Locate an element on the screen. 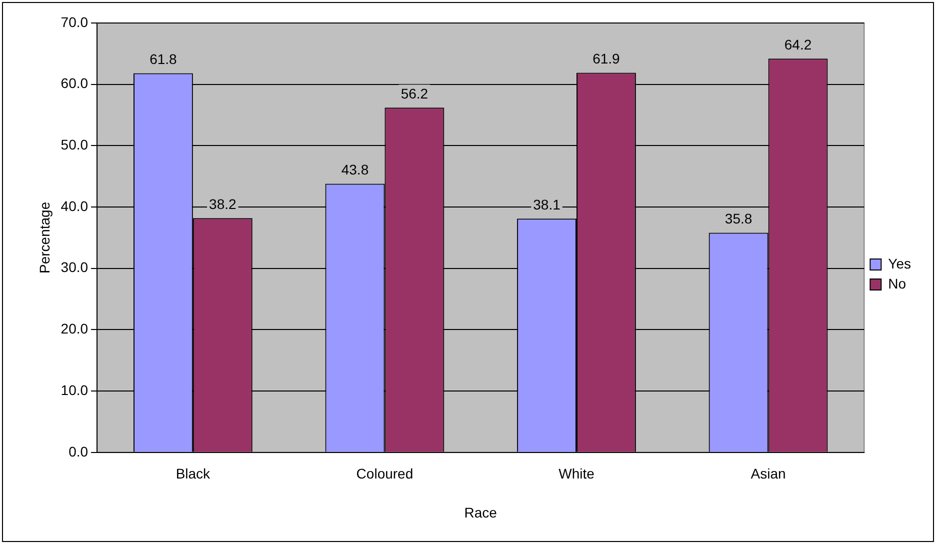 The height and width of the screenshot is (545, 938). data-label: 56.2 is located at coordinates (414, 94).